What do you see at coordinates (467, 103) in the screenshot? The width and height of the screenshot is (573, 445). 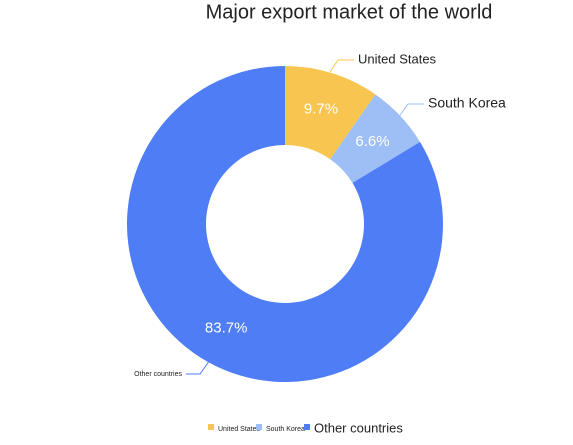 I see `slice-label: South Korea` at bounding box center [467, 103].